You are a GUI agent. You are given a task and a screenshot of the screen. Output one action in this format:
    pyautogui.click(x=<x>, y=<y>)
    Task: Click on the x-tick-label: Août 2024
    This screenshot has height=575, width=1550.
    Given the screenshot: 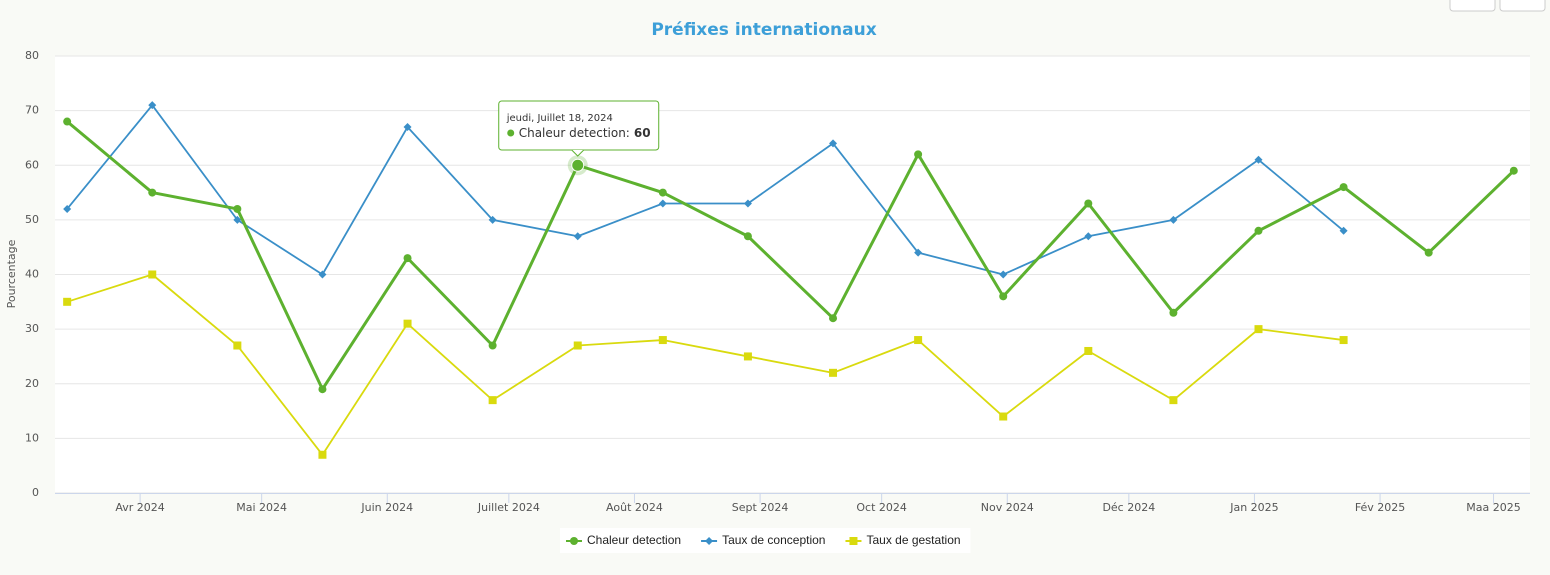 What is the action you would take?
    pyautogui.click(x=634, y=507)
    